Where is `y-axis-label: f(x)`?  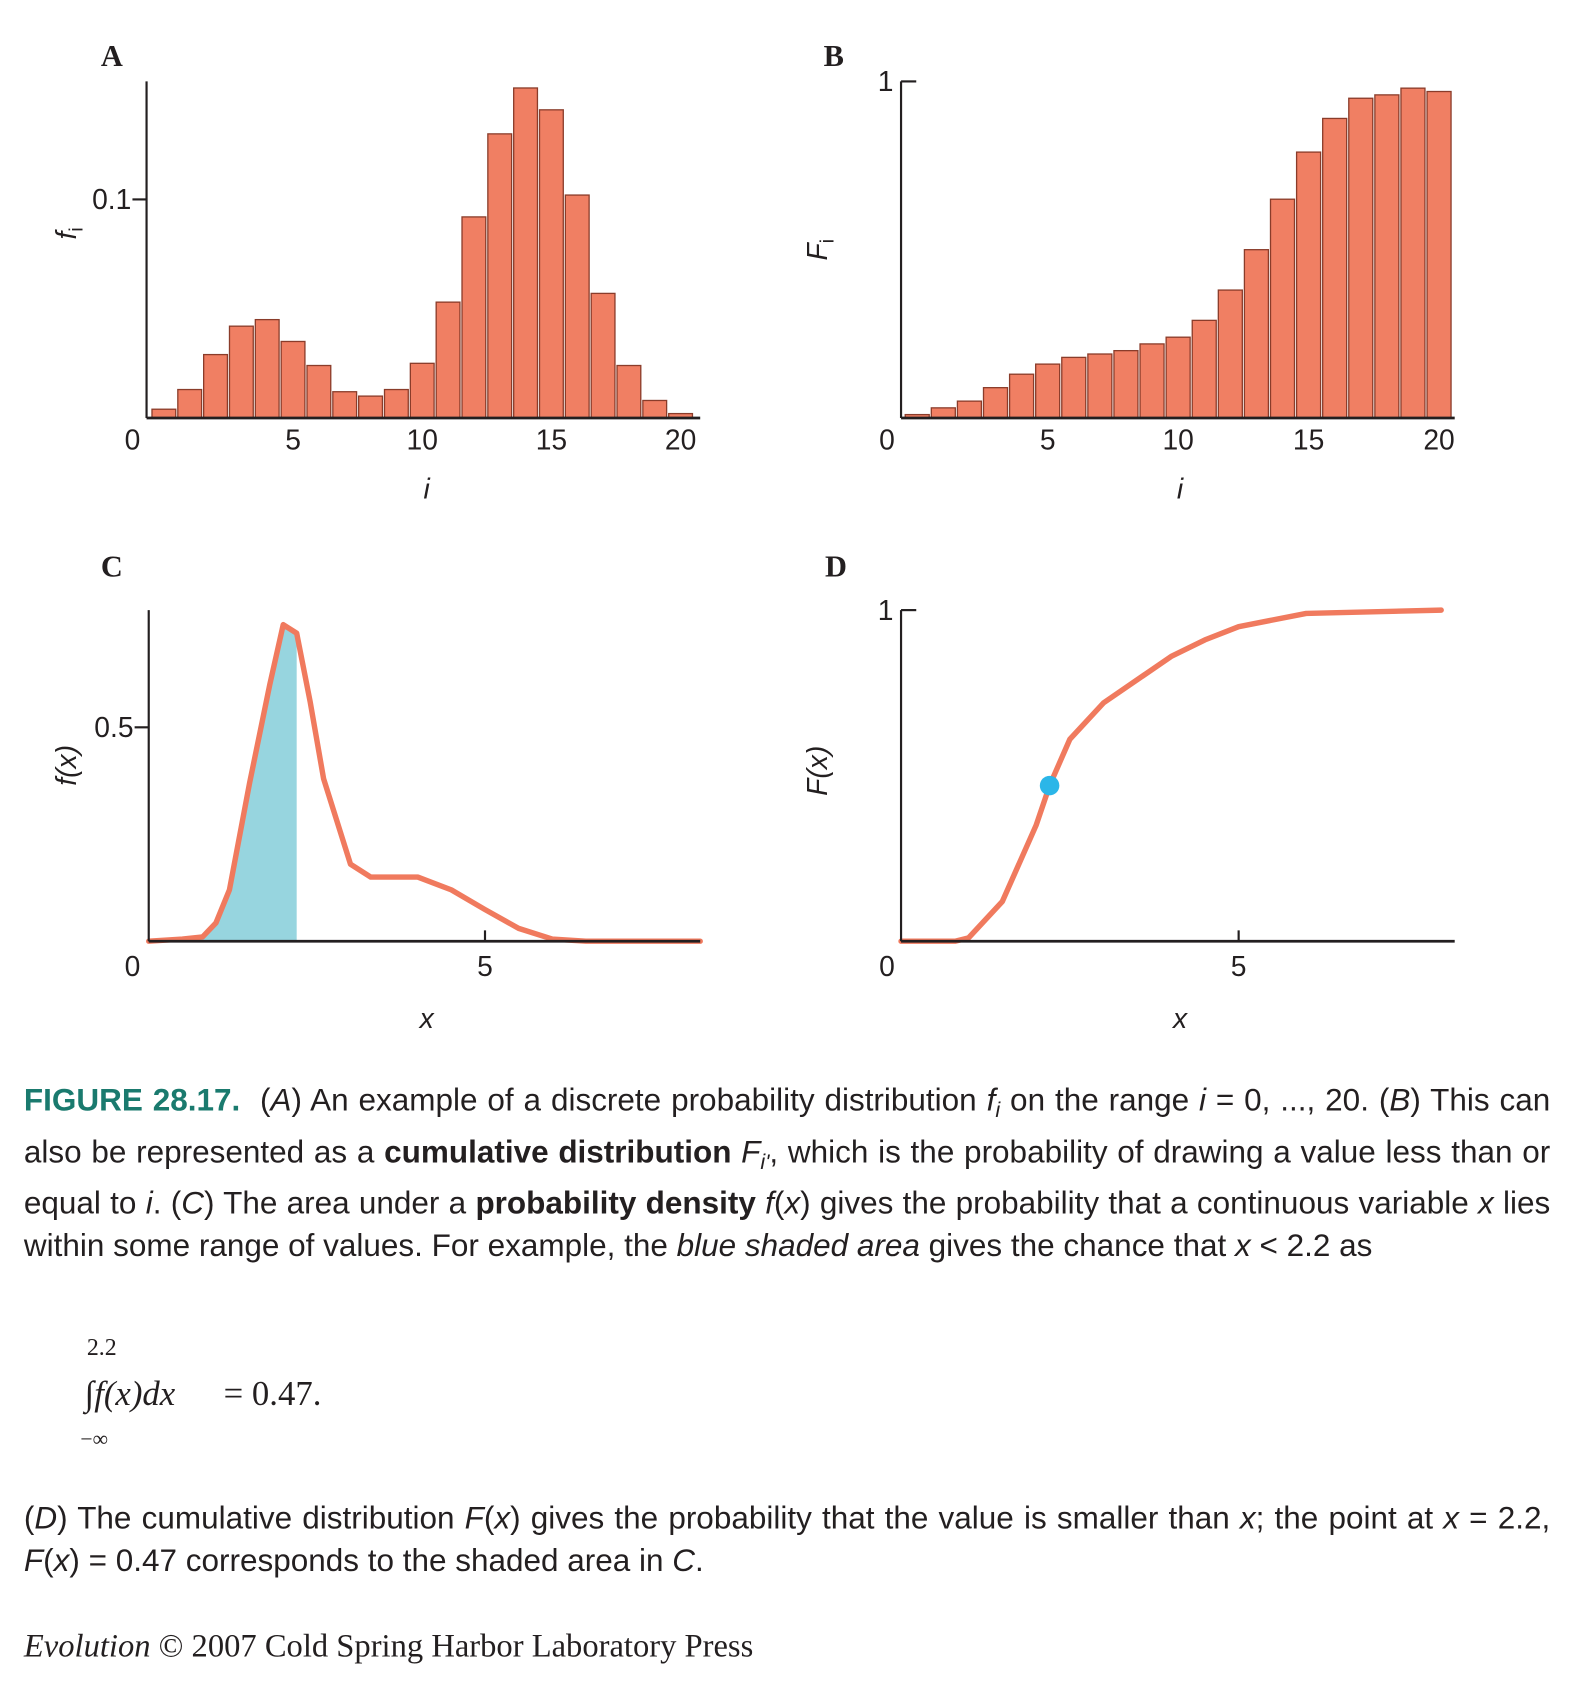 y-axis-label: f(x) is located at coordinates (66, 765).